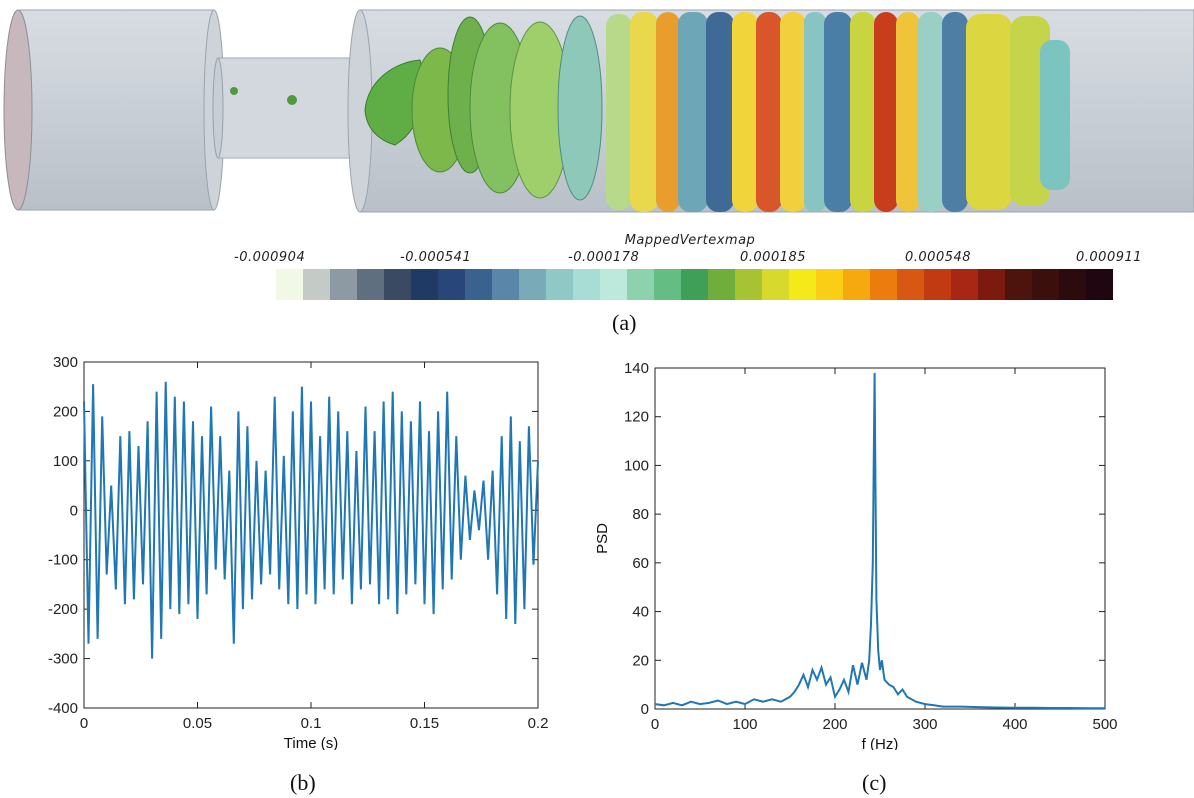 This screenshot has height=798, width=1194. I want to click on y-tick-label: 40, so click(640, 612).